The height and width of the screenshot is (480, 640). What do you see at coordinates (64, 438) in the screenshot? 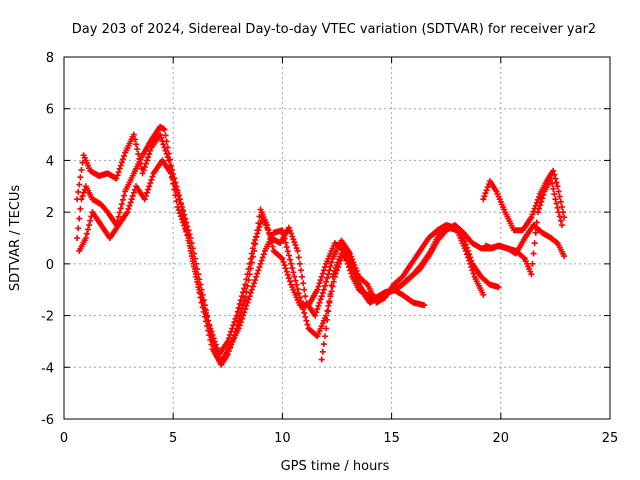
I see `x-tick-label: 0` at bounding box center [64, 438].